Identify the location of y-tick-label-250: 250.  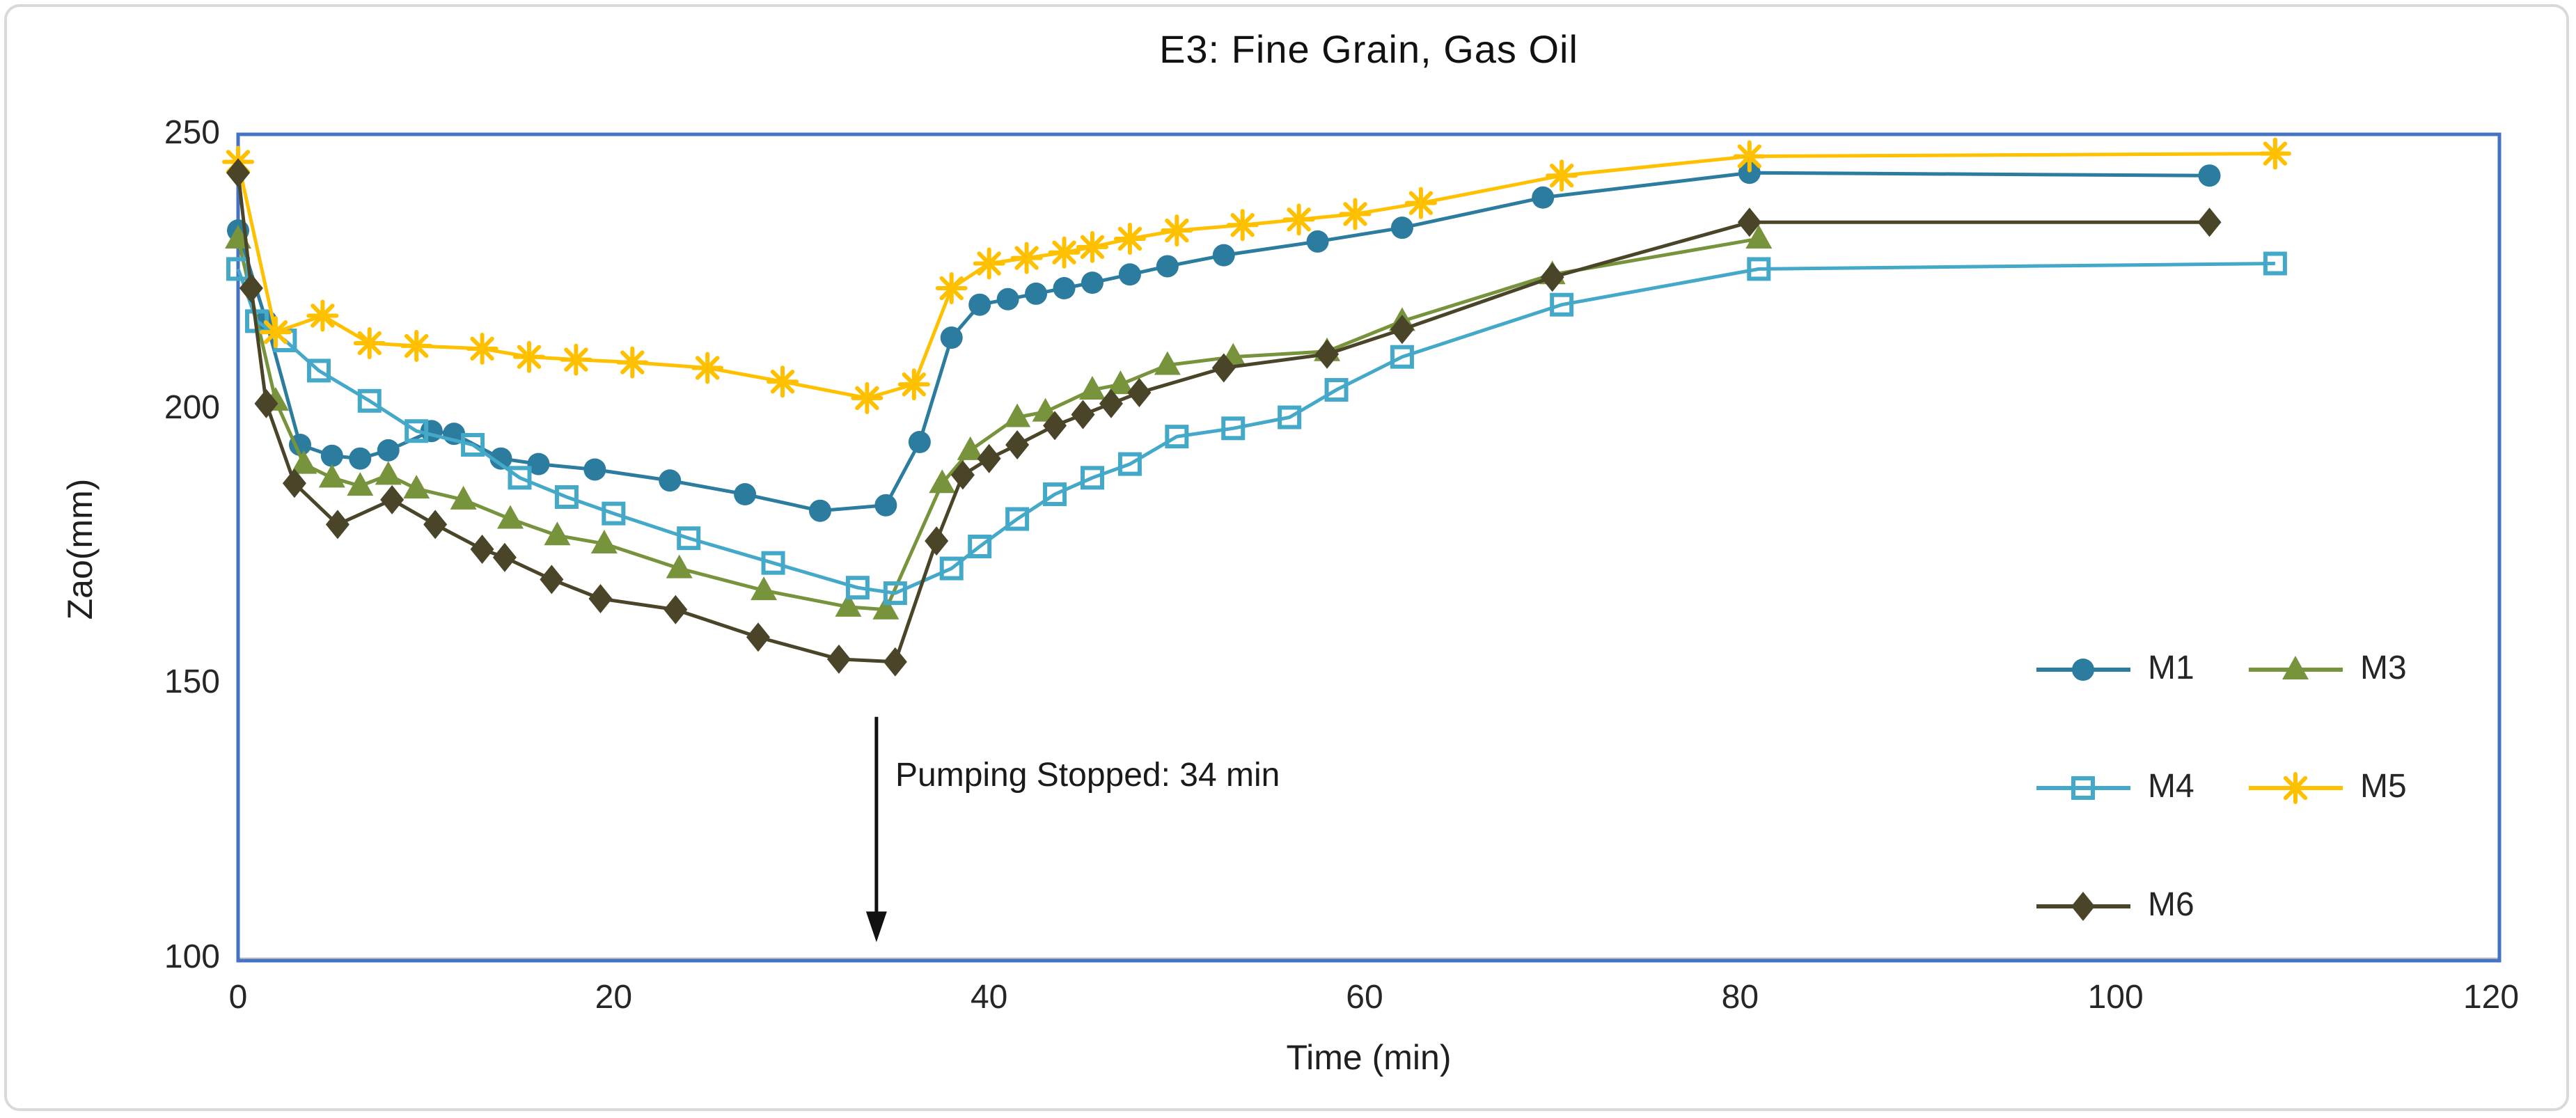
(192, 132).